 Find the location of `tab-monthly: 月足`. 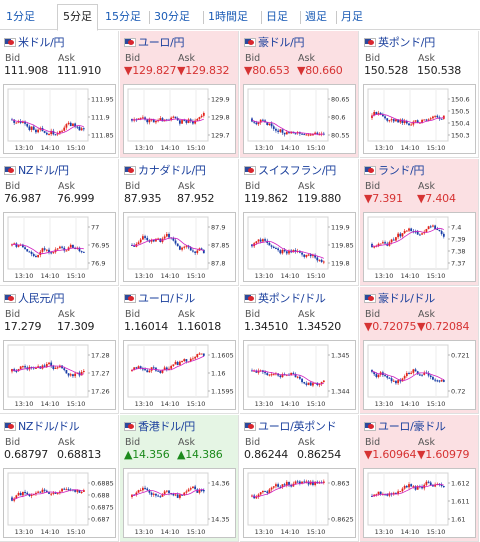

tab-monthly: 月足 is located at coordinates (352, 16).